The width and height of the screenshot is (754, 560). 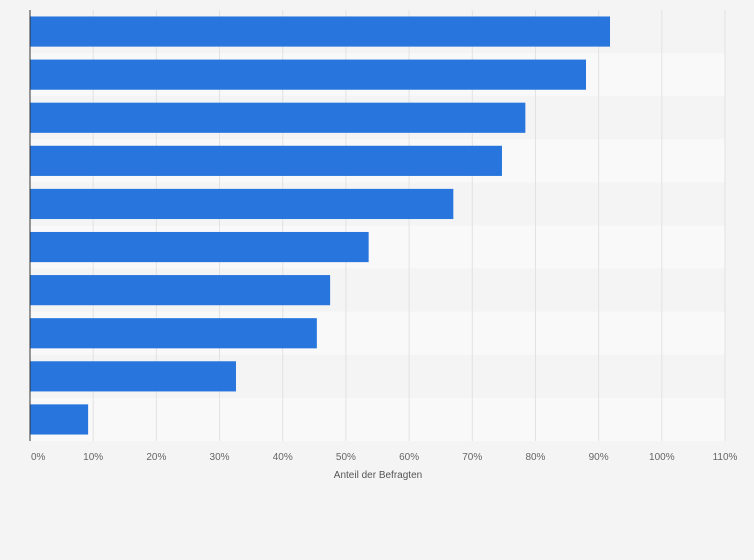 I want to click on x-tick-label: 50%, so click(x=346, y=457).